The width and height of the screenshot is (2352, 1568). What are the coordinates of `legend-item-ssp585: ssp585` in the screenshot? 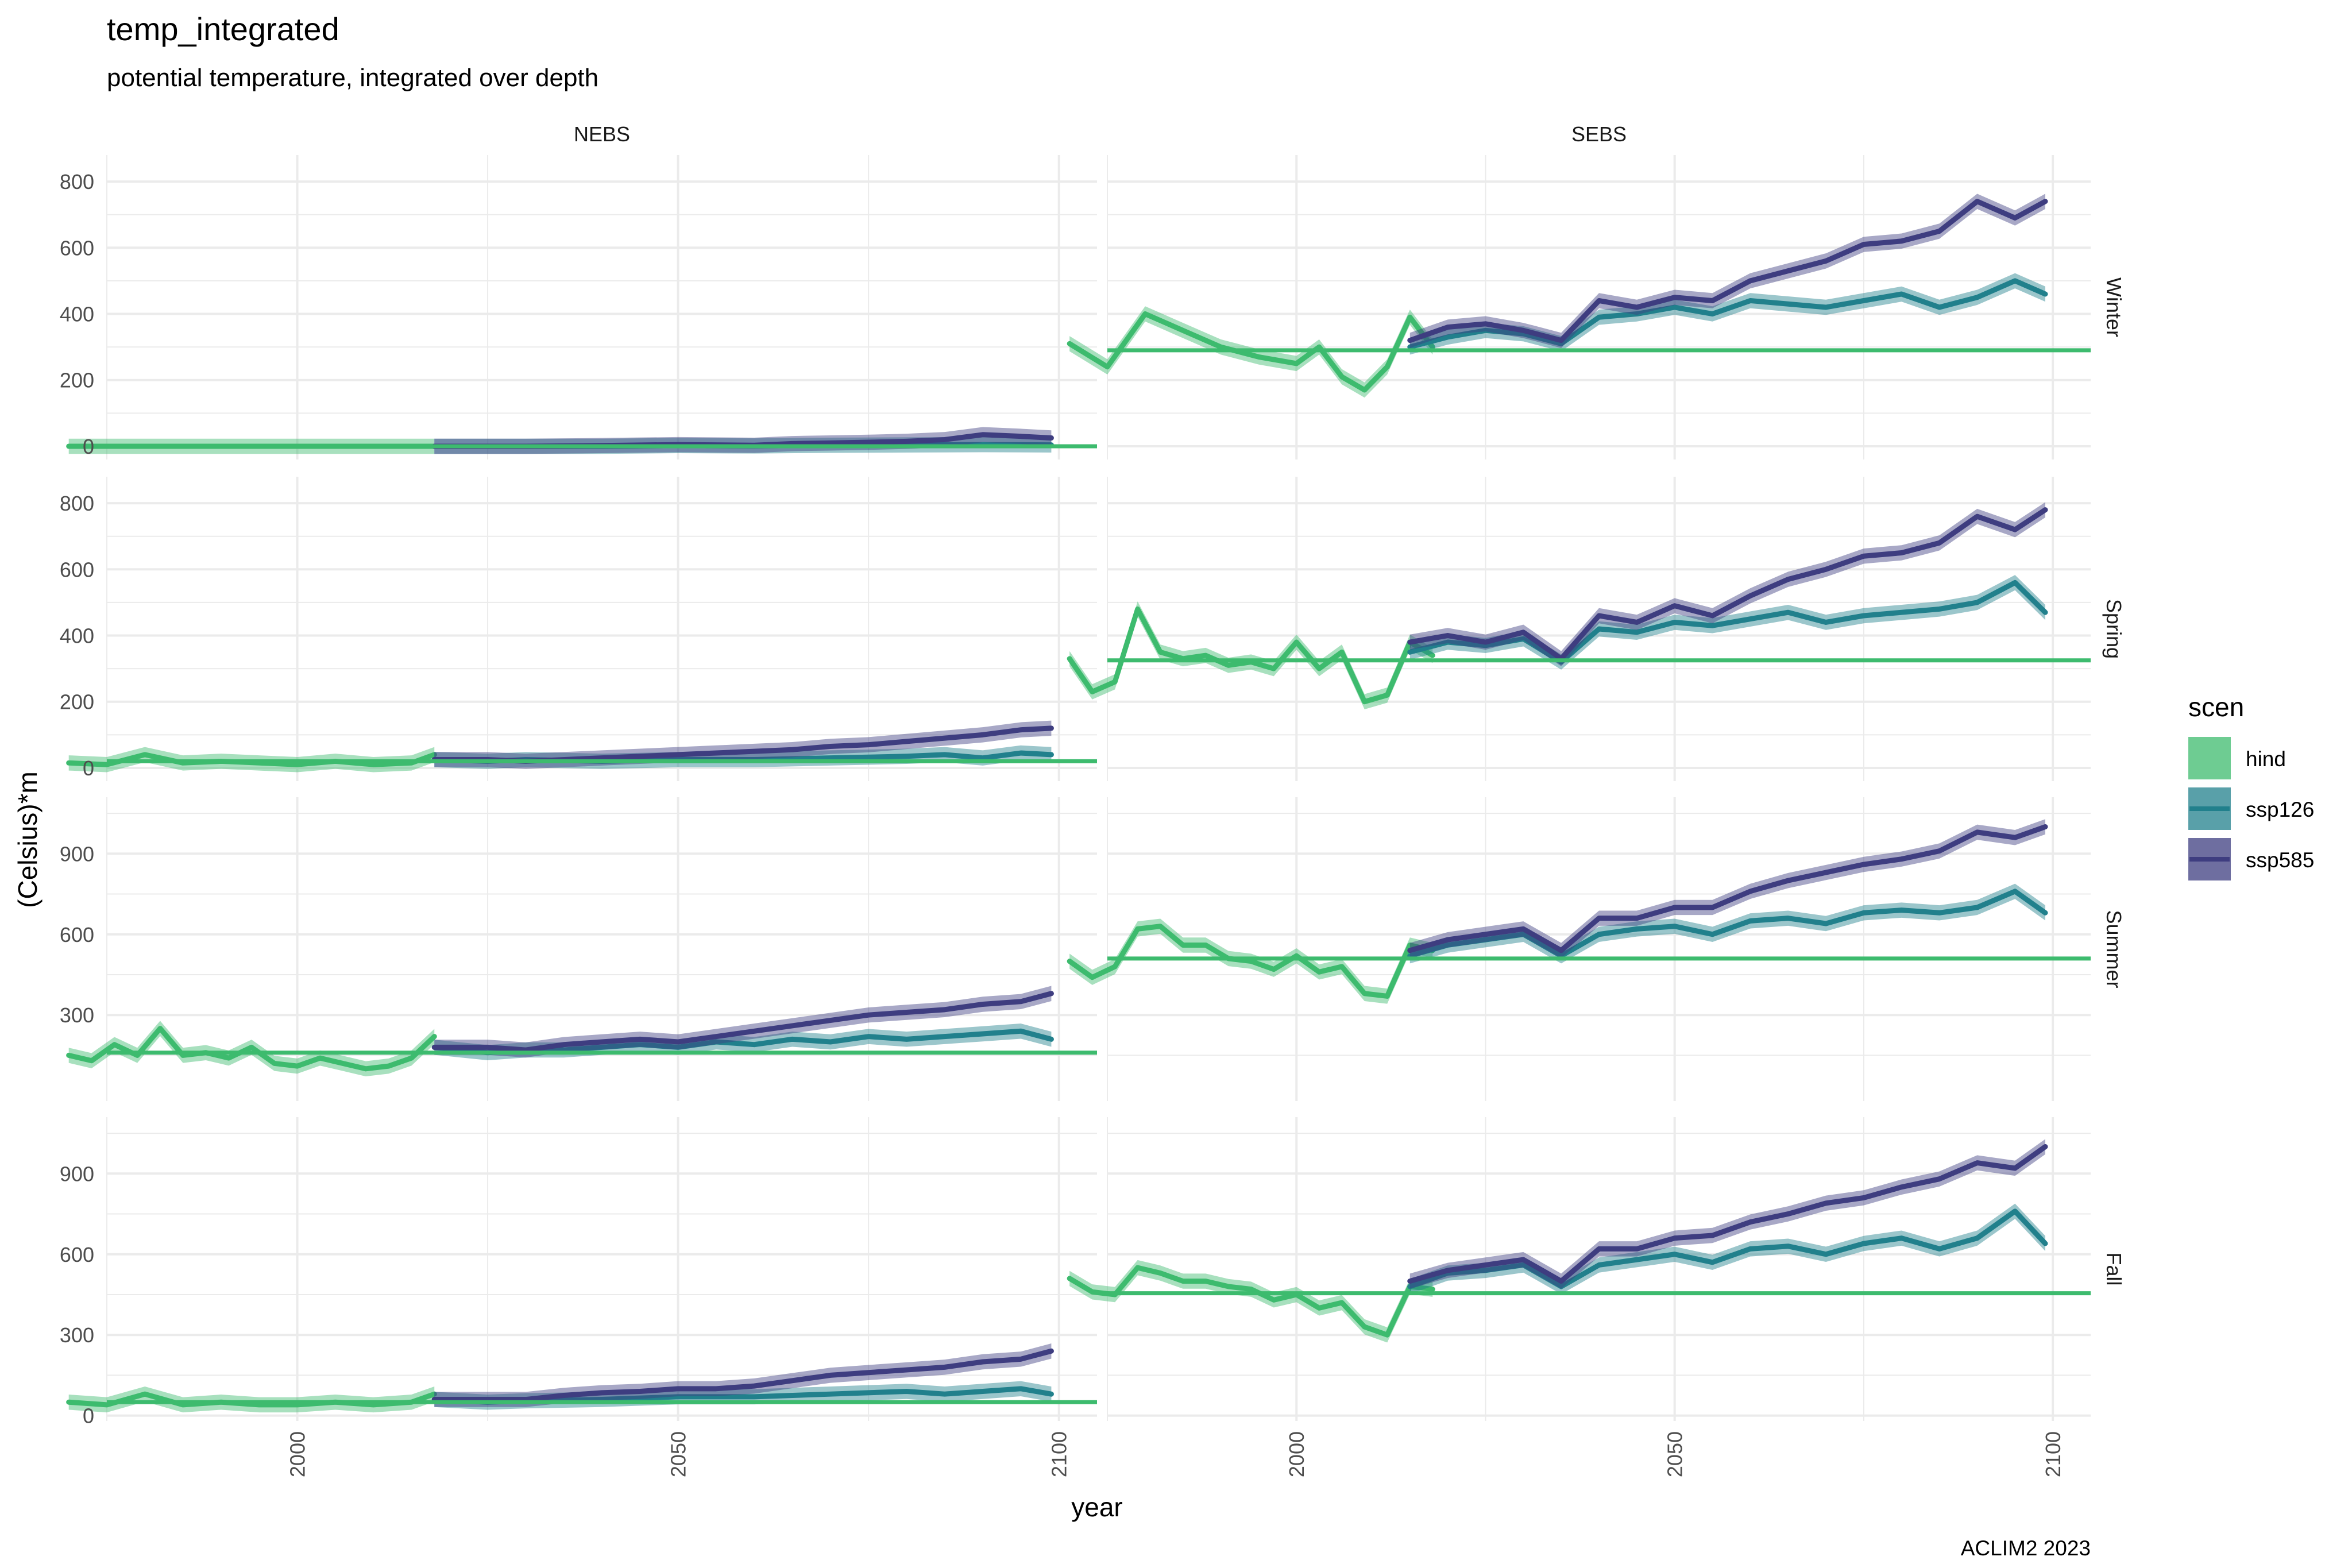 It's located at (2251, 859).